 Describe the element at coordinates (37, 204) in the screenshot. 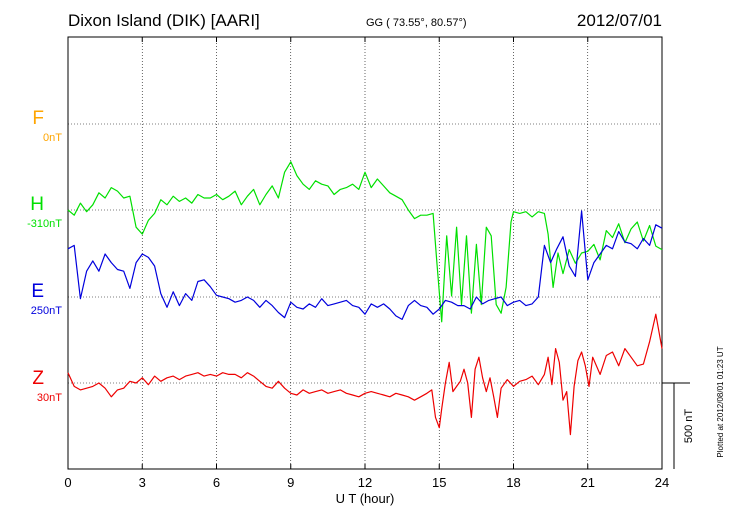

I see `channel-label-h: H` at that location.